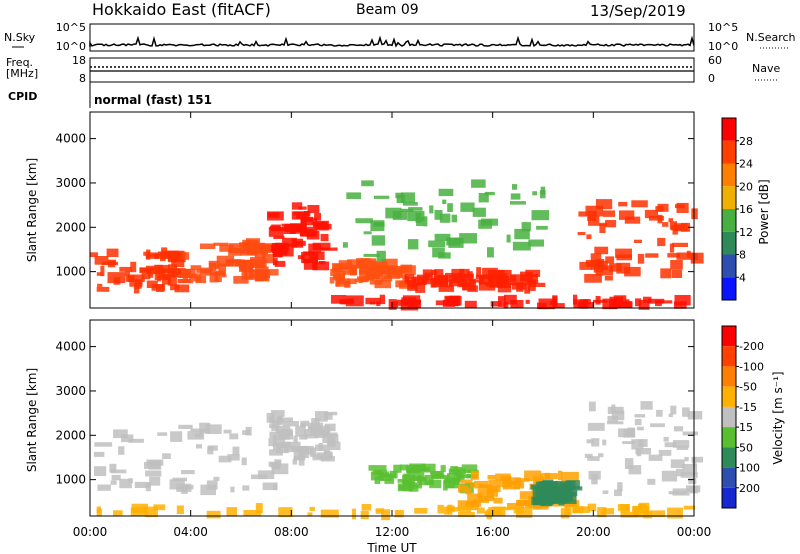  What do you see at coordinates (746, 164) in the screenshot?
I see `power-colorbar-tick-label: 24` at bounding box center [746, 164].